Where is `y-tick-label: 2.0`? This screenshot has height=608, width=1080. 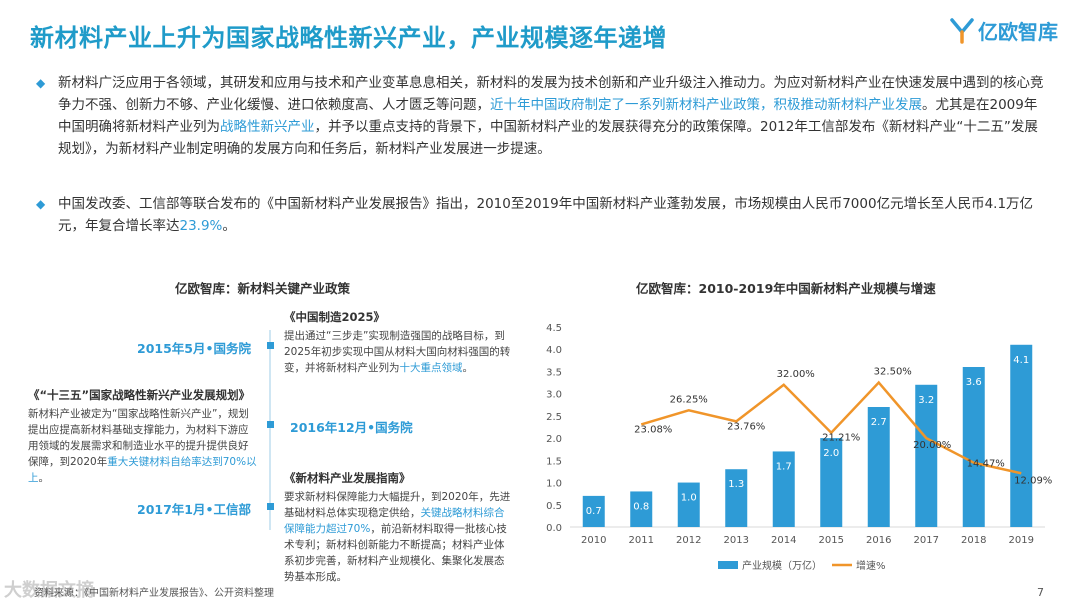 y-tick-label: 2.0 is located at coordinates (554, 439).